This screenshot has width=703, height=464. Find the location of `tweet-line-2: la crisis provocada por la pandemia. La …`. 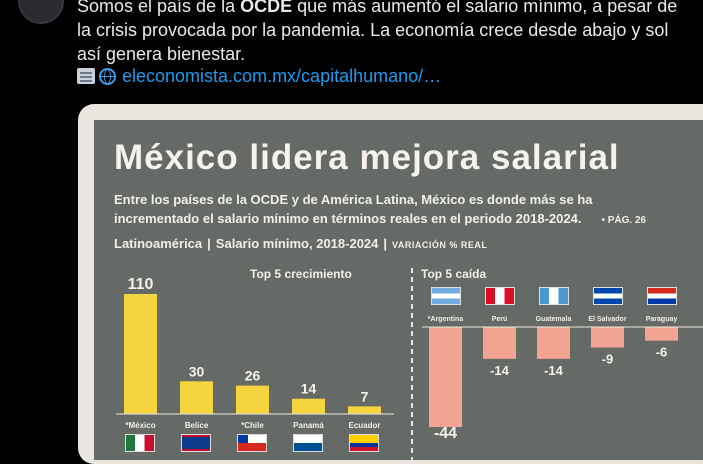

tweet-line-2: la crisis provocada por la pandemia. La … is located at coordinates (373, 30).